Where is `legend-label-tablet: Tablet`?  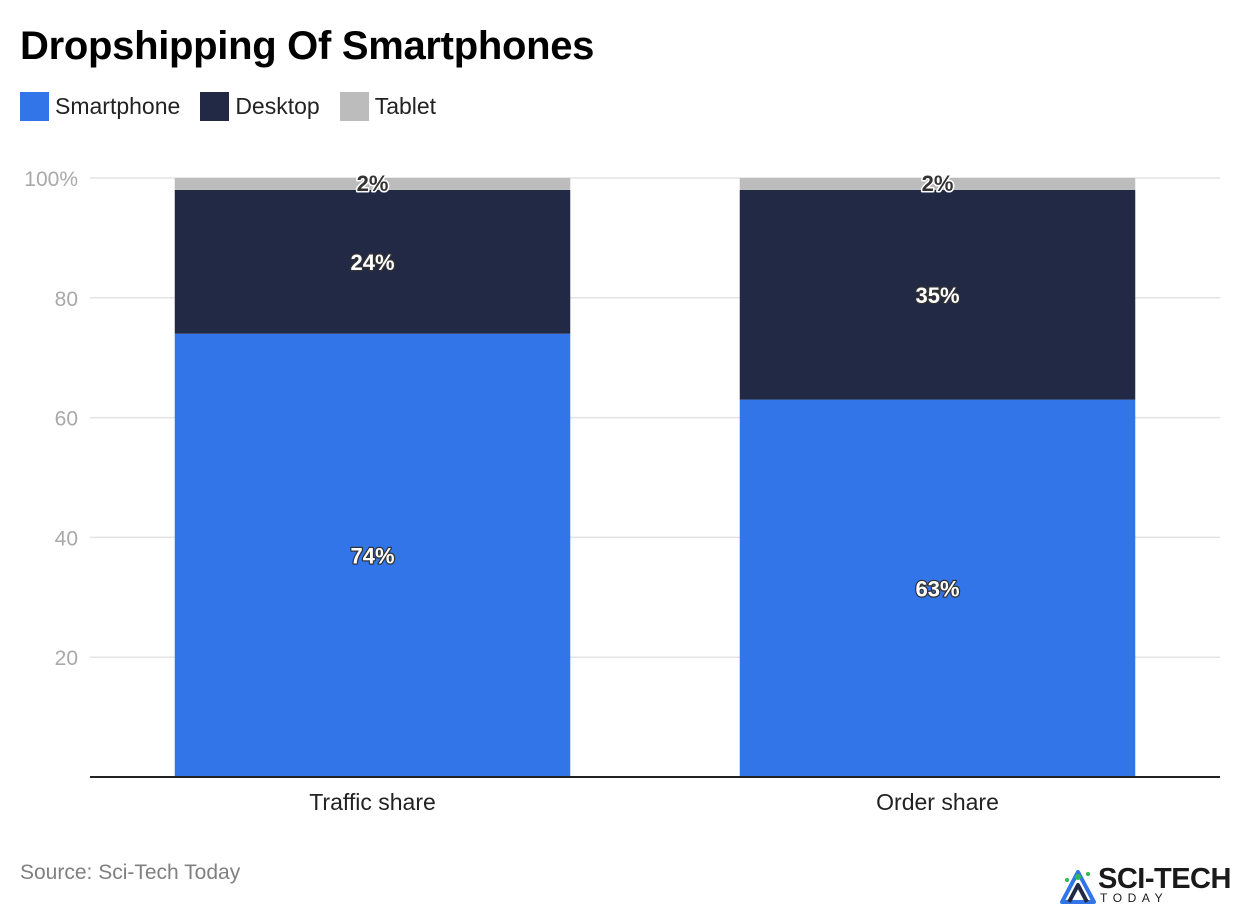
legend-label-tablet: Tablet is located at coordinates (405, 106).